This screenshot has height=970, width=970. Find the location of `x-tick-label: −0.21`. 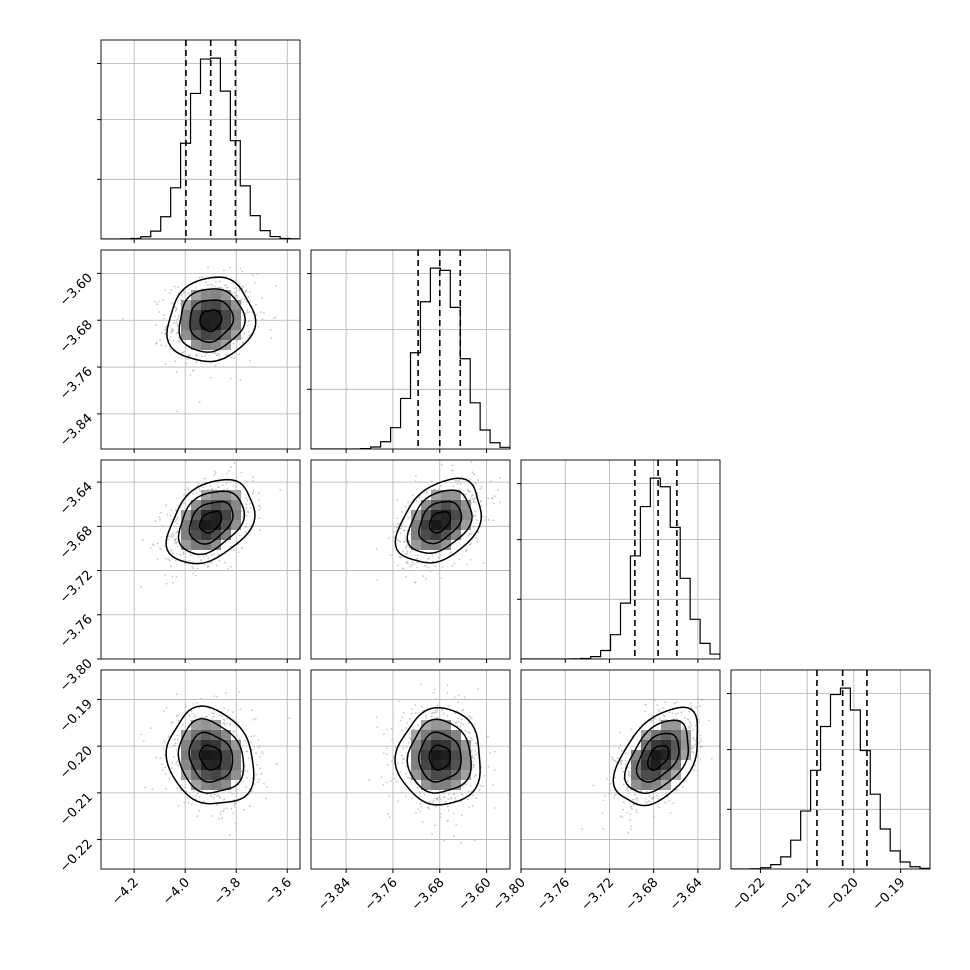

x-tick-label: −0.21 is located at coordinates (795, 894).